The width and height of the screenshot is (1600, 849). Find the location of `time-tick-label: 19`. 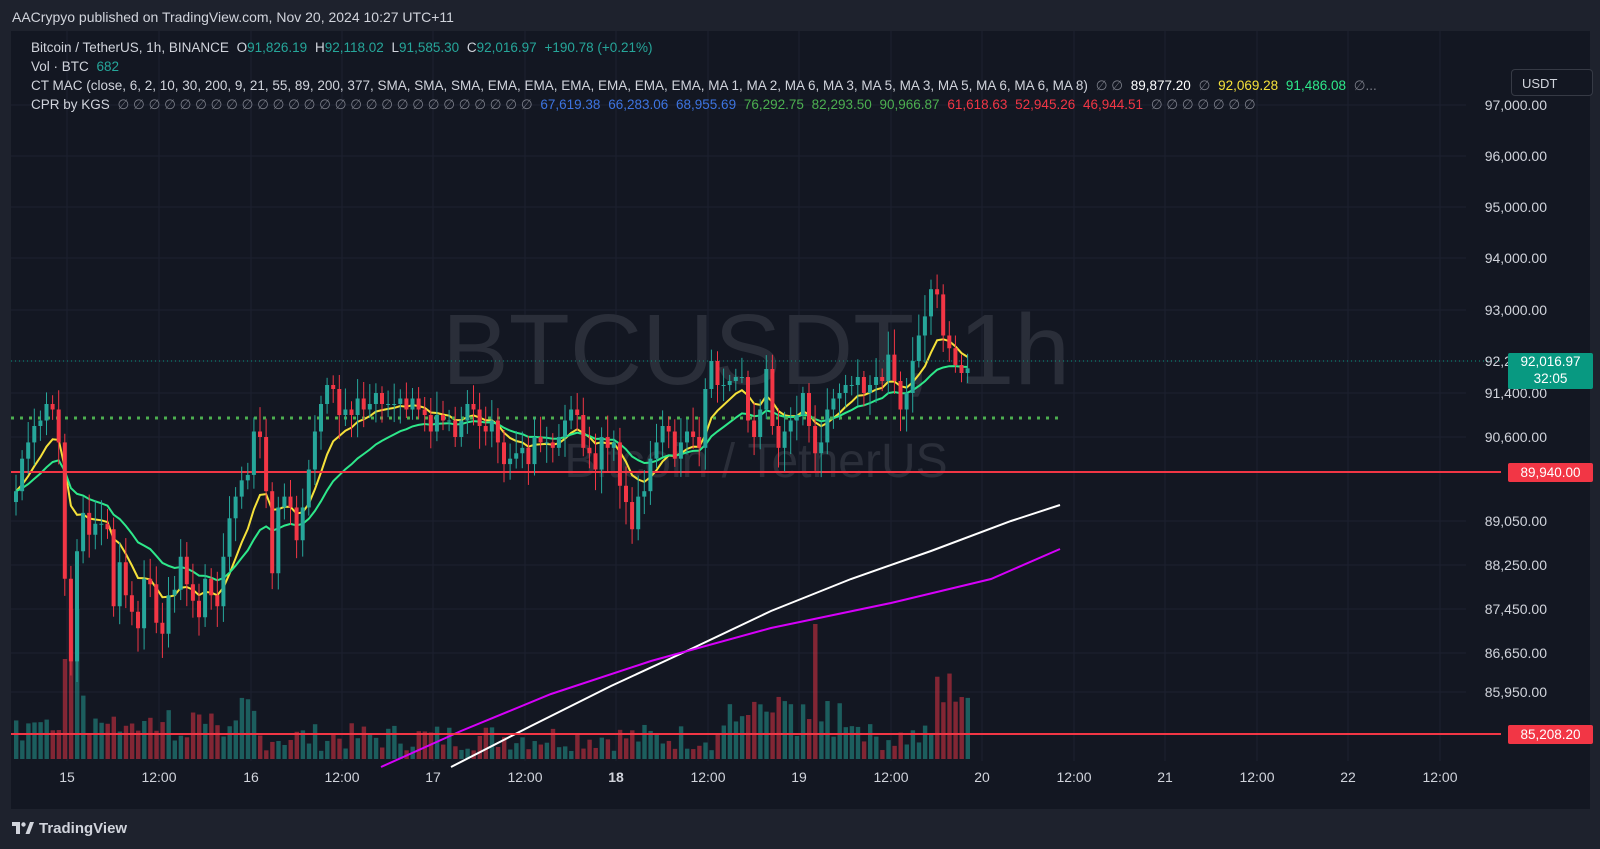

time-tick-label: 19 is located at coordinates (799, 777).